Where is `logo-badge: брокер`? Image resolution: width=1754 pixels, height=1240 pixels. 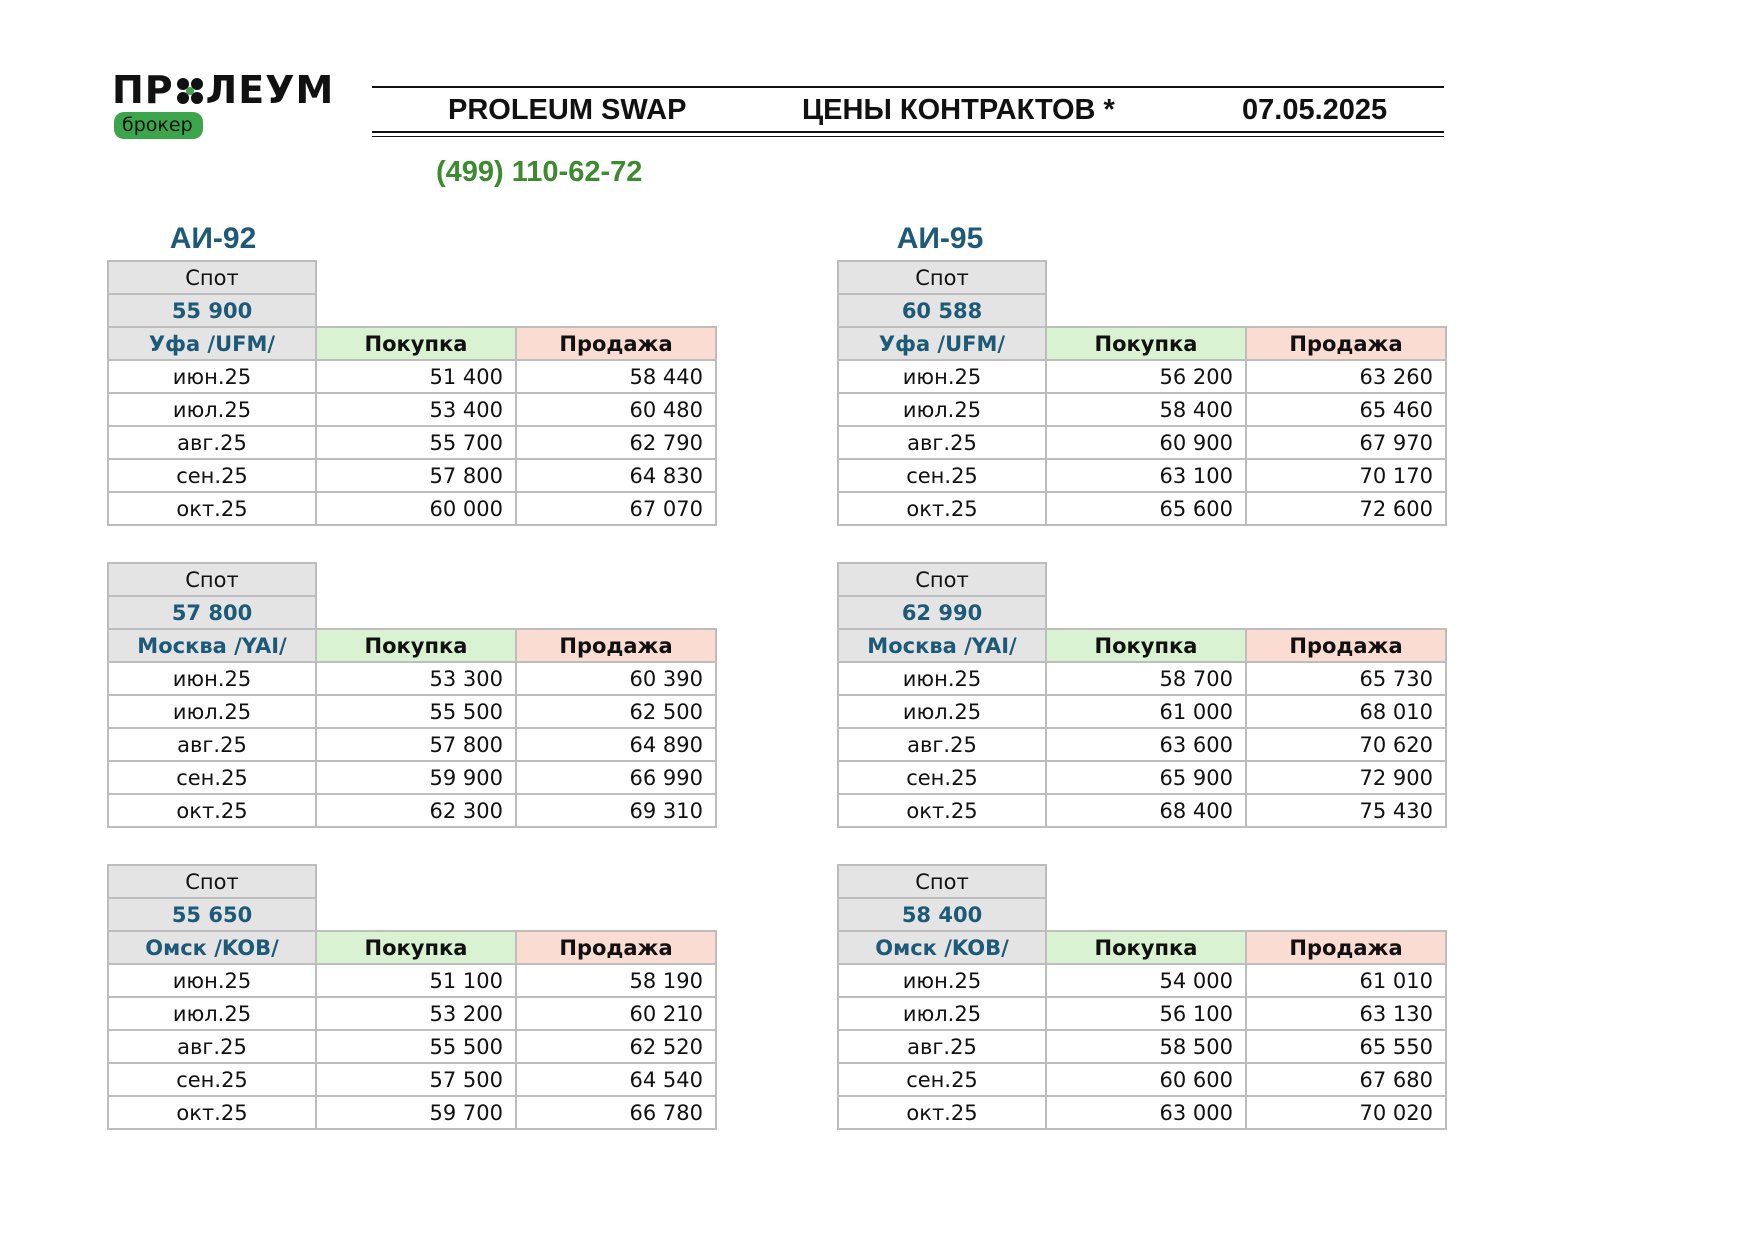
logo-badge: брокер is located at coordinates (158, 125).